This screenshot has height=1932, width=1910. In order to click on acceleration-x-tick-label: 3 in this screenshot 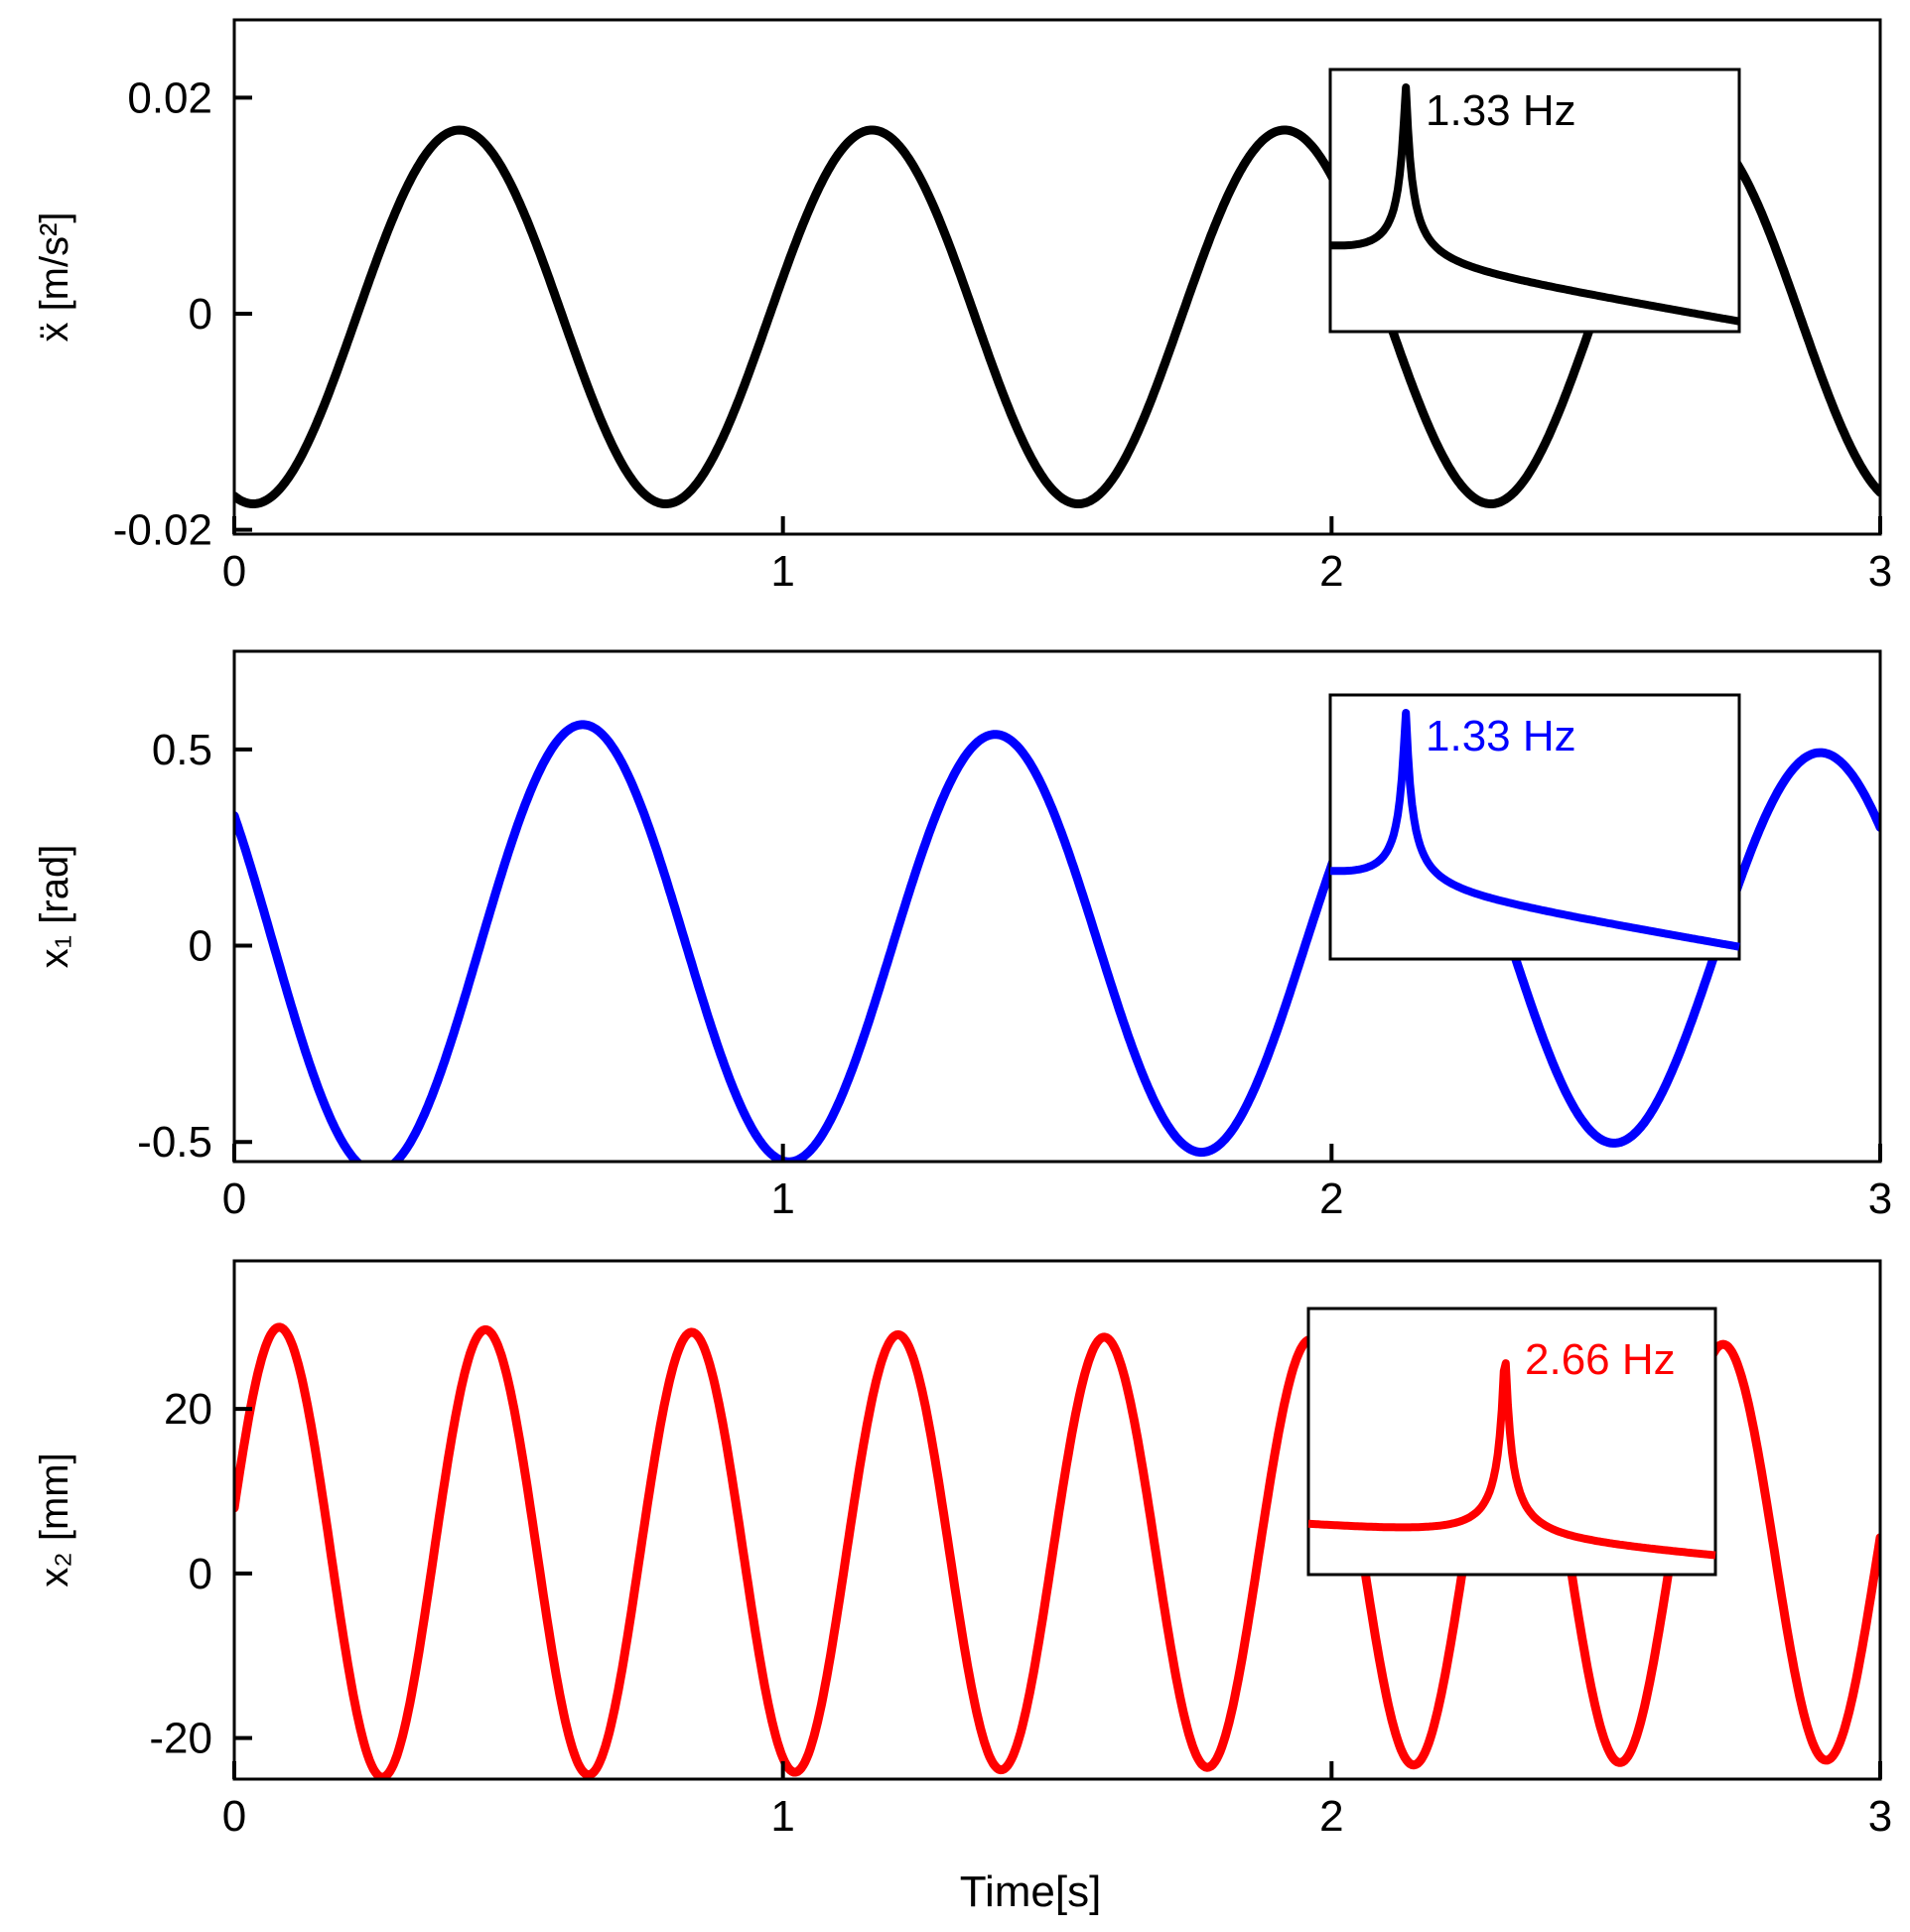, I will do `click(1880, 572)`.